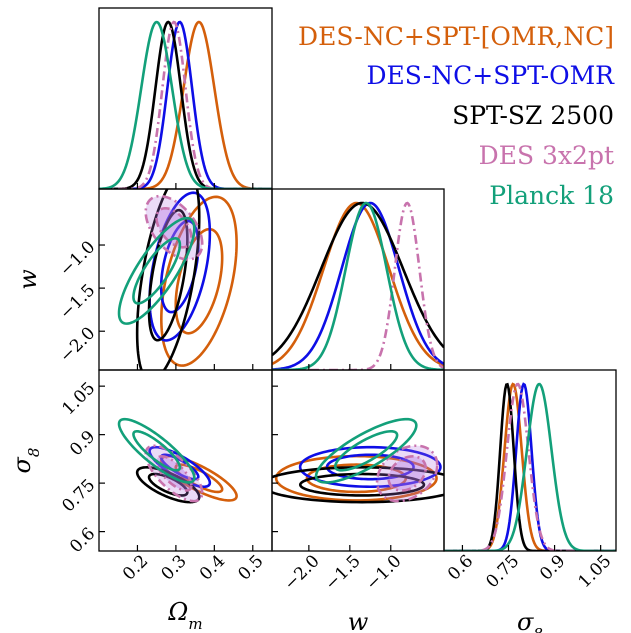  I want to click on legend-item-1: DES-NC+SPT-[OMR,NC], so click(456, 36).